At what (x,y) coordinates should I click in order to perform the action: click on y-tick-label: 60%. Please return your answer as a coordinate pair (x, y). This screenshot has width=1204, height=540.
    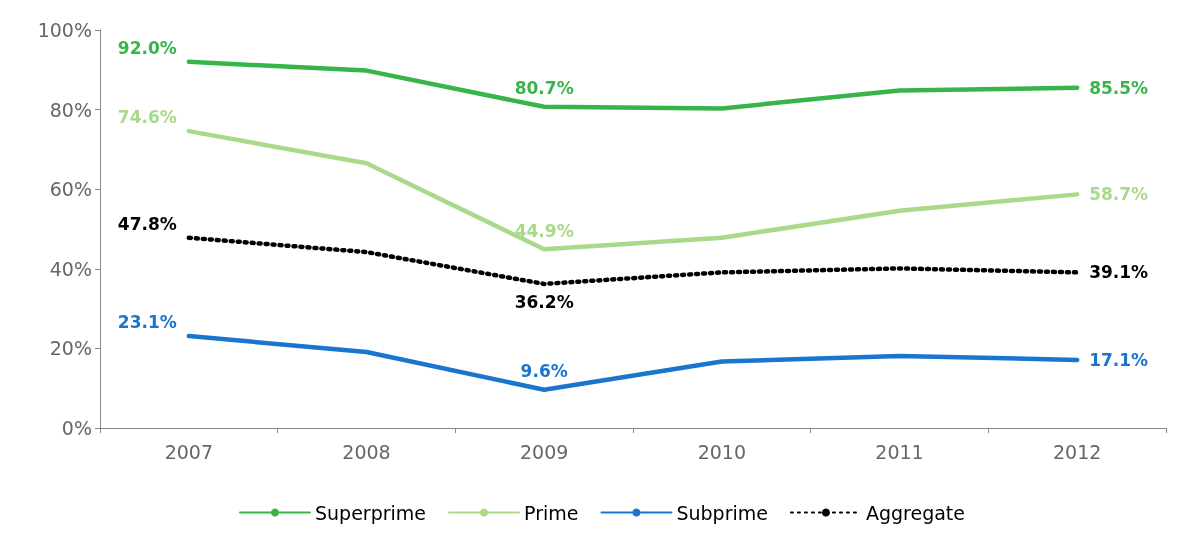
    Looking at the image, I should click on (70, 189).